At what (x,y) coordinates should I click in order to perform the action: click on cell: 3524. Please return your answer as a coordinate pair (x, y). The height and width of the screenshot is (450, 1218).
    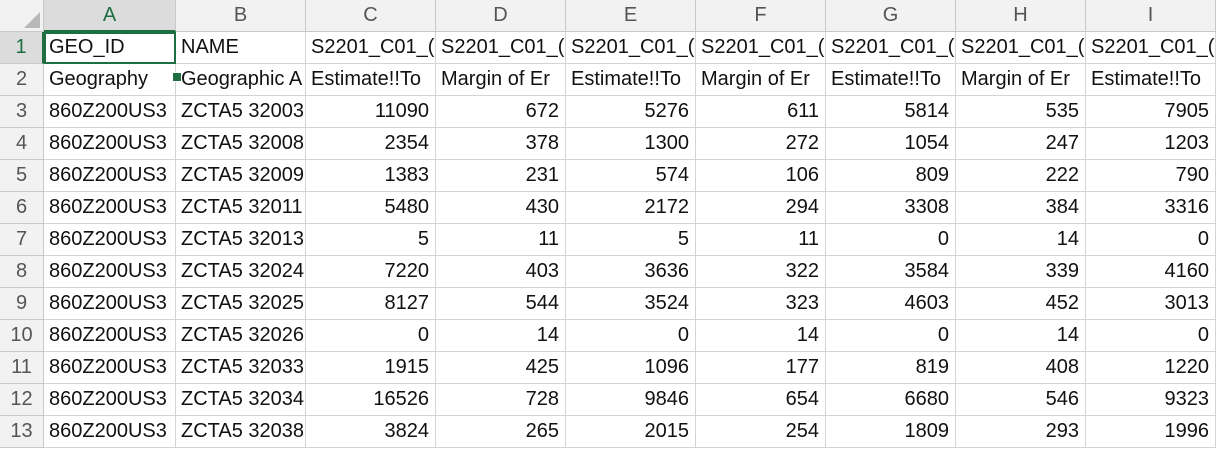
    Looking at the image, I should click on (631, 304).